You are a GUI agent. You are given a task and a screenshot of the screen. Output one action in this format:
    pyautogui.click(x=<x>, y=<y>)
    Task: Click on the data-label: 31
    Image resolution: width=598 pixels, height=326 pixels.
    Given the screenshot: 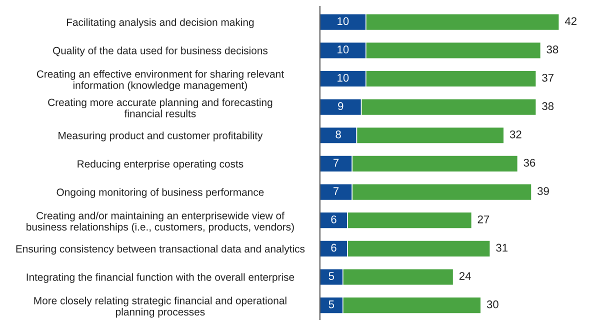 What is the action you would take?
    pyautogui.click(x=502, y=248)
    